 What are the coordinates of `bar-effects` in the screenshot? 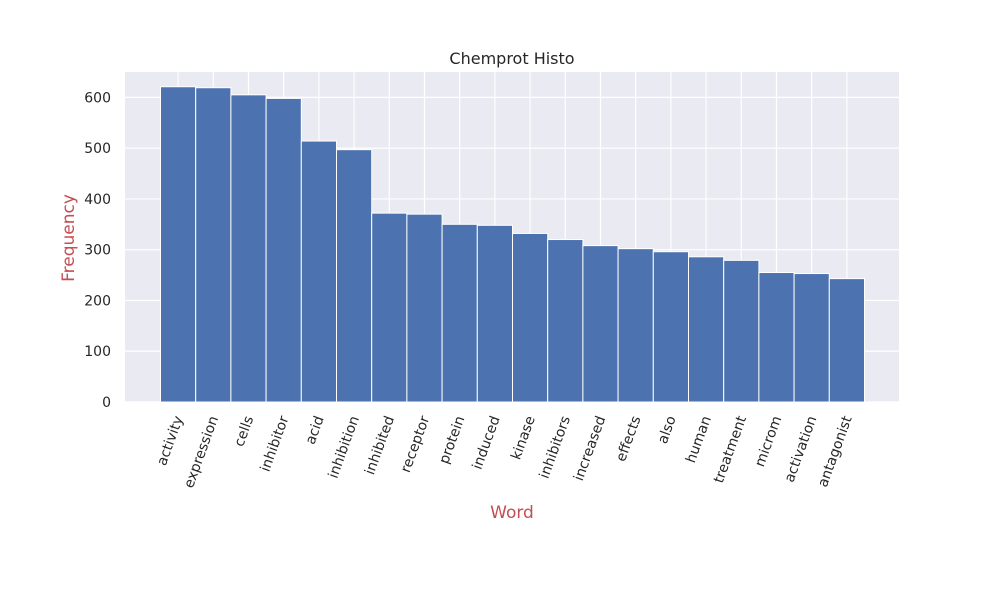 It's located at (635, 325).